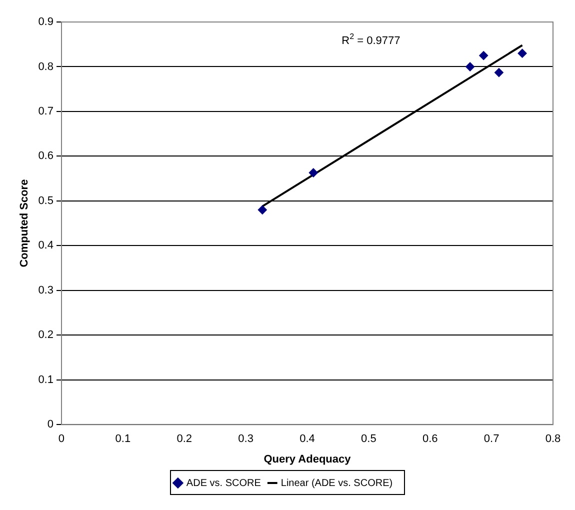 This screenshot has width=575, height=510. What do you see at coordinates (492, 439) in the screenshot?
I see `x-tick-label: 0.7` at bounding box center [492, 439].